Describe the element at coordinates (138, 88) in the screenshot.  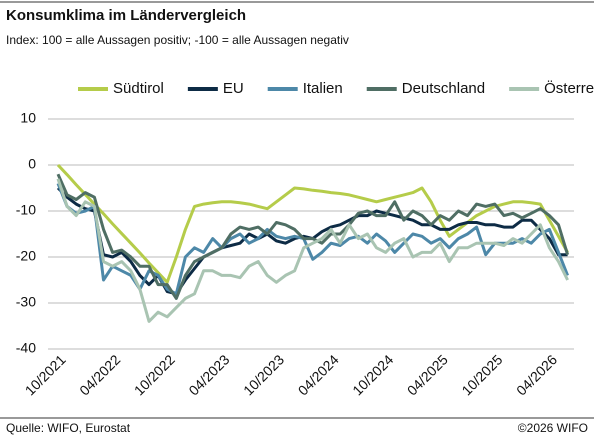
I see `legend-label: Südtirol` at that location.